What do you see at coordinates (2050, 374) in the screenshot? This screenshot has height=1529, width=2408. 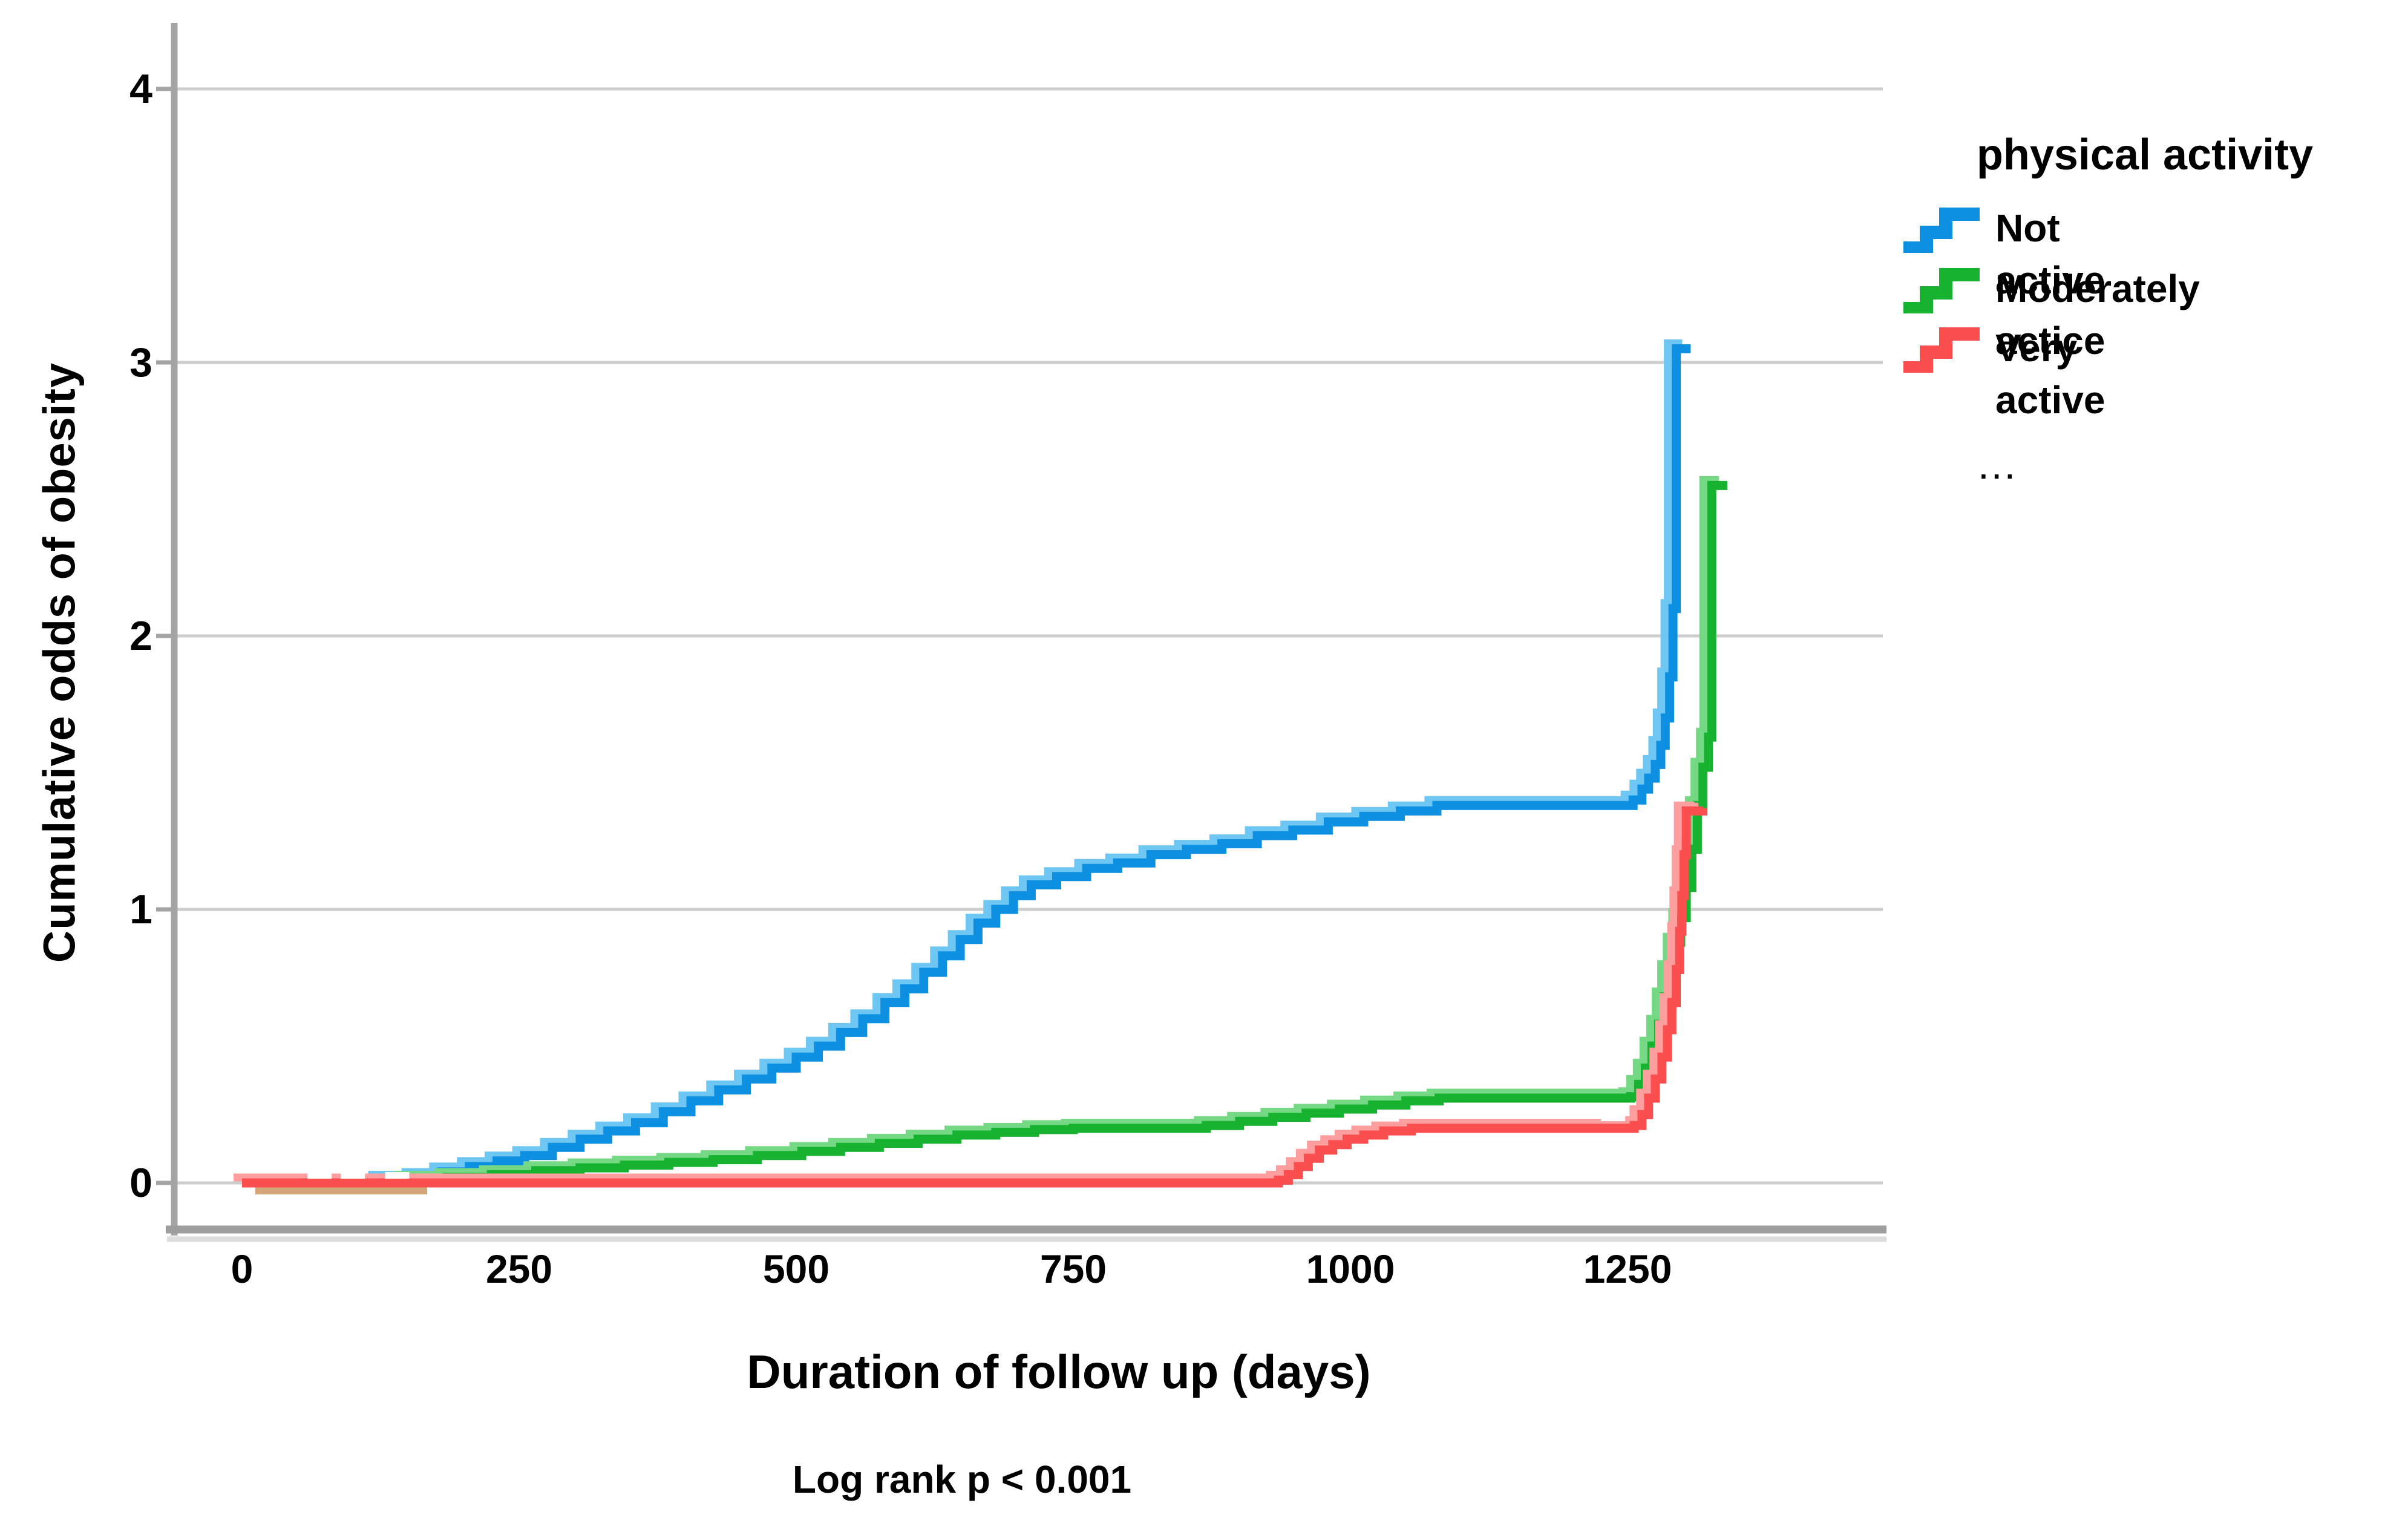 I see `legend-item-label: Very active` at bounding box center [2050, 374].